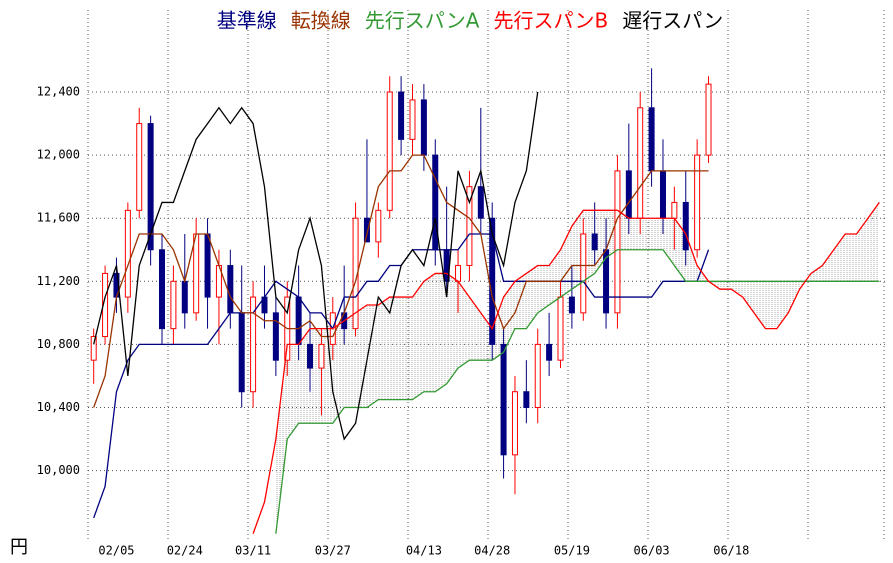 The width and height of the screenshot is (893, 563). What do you see at coordinates (185, 551) in the screenshot?
I see `x-tick-label: 02/24` at bounding box center [185, 551].